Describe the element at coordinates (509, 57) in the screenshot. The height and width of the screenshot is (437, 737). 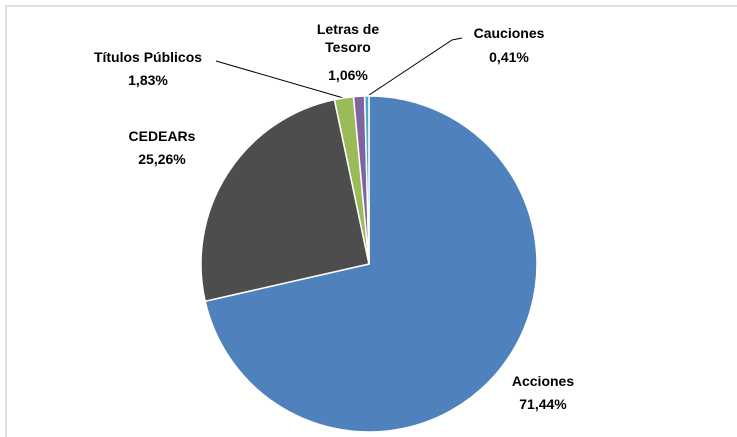
I see `value-label: 0,41%` at that location.